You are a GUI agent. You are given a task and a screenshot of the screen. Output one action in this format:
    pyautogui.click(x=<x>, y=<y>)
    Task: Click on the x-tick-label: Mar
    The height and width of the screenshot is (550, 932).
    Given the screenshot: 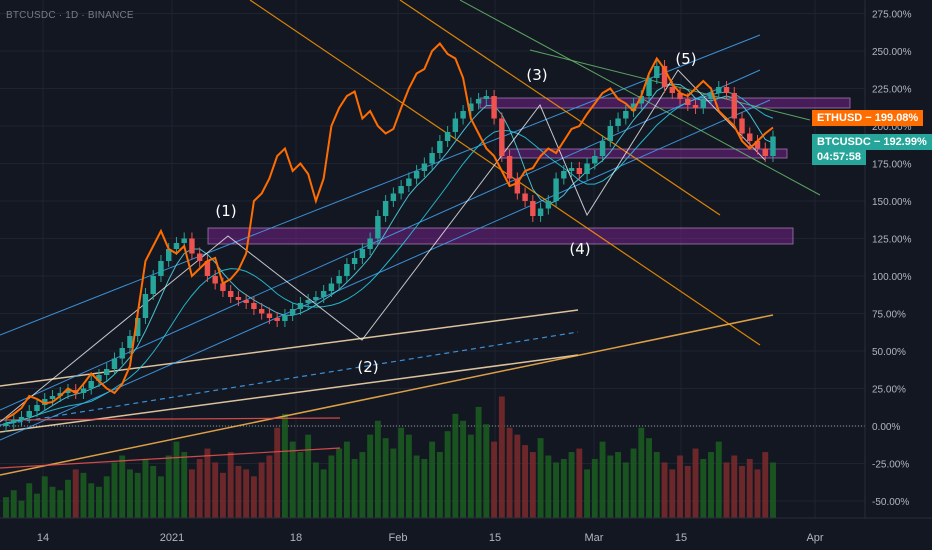 What is the action you would take?
    pyautogui.click(x=594, y=538)
    